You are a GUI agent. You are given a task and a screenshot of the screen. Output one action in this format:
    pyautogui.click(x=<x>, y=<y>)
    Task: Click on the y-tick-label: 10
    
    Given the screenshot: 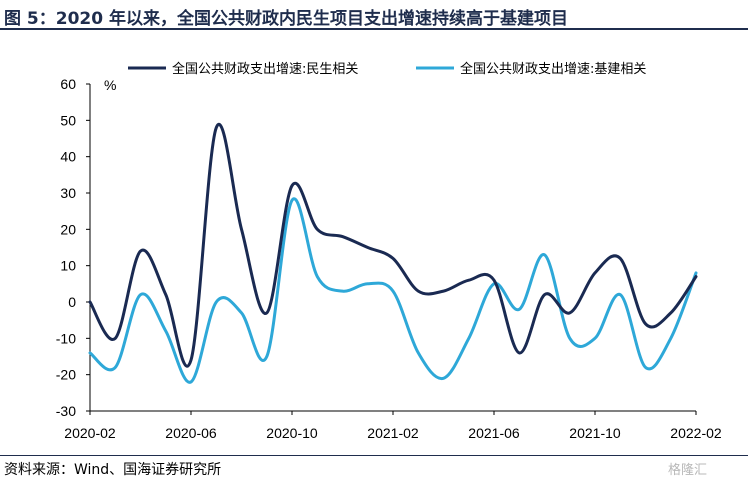 What is the action you would take?
    pyautogui.click(x=68, y=266)
    